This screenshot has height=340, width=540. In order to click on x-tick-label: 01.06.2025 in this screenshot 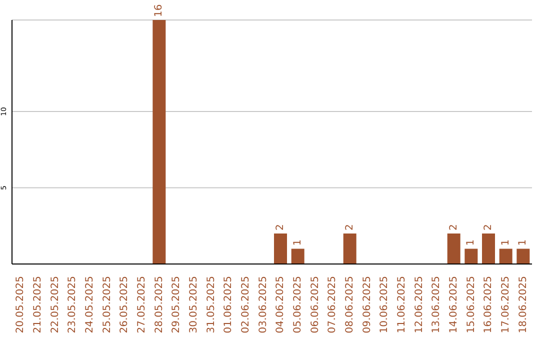, I will do `click(228, 305)`.